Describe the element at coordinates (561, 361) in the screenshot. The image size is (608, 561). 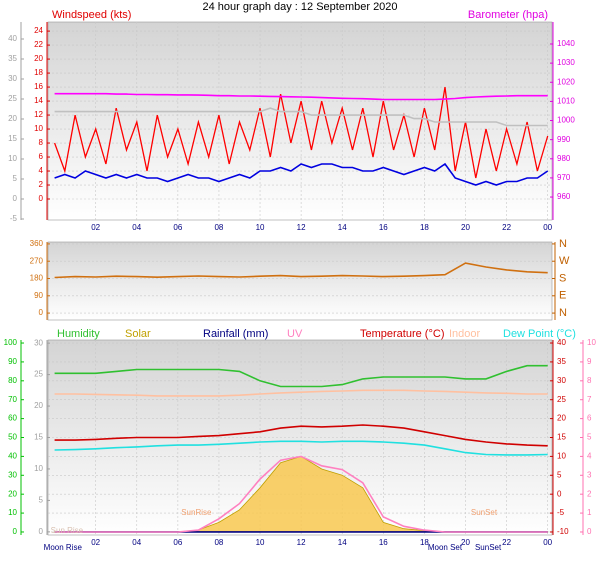
I see `y-tick-label: 35` at that location.